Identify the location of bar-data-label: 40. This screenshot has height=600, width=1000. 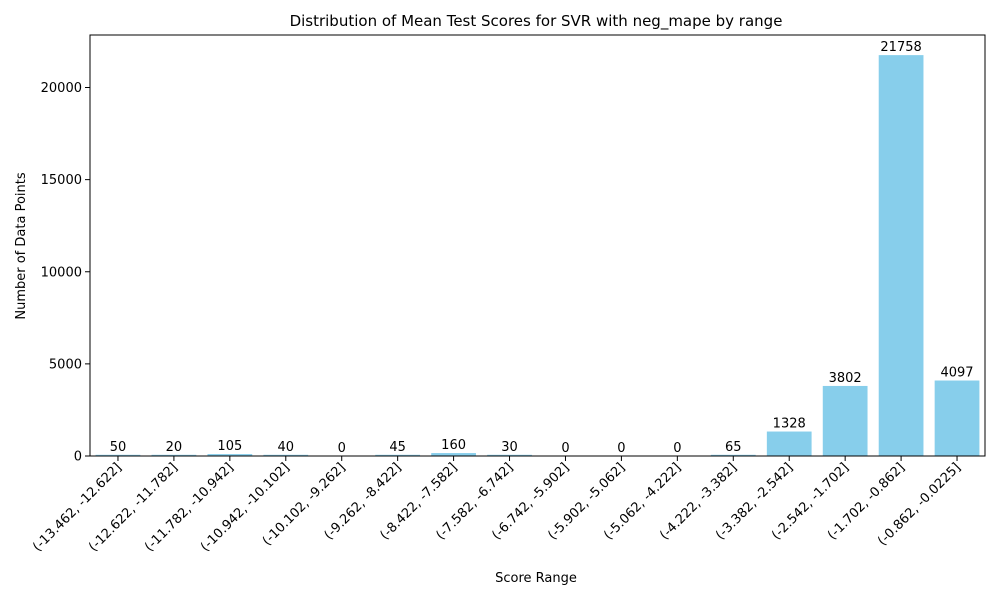
(286, 447).